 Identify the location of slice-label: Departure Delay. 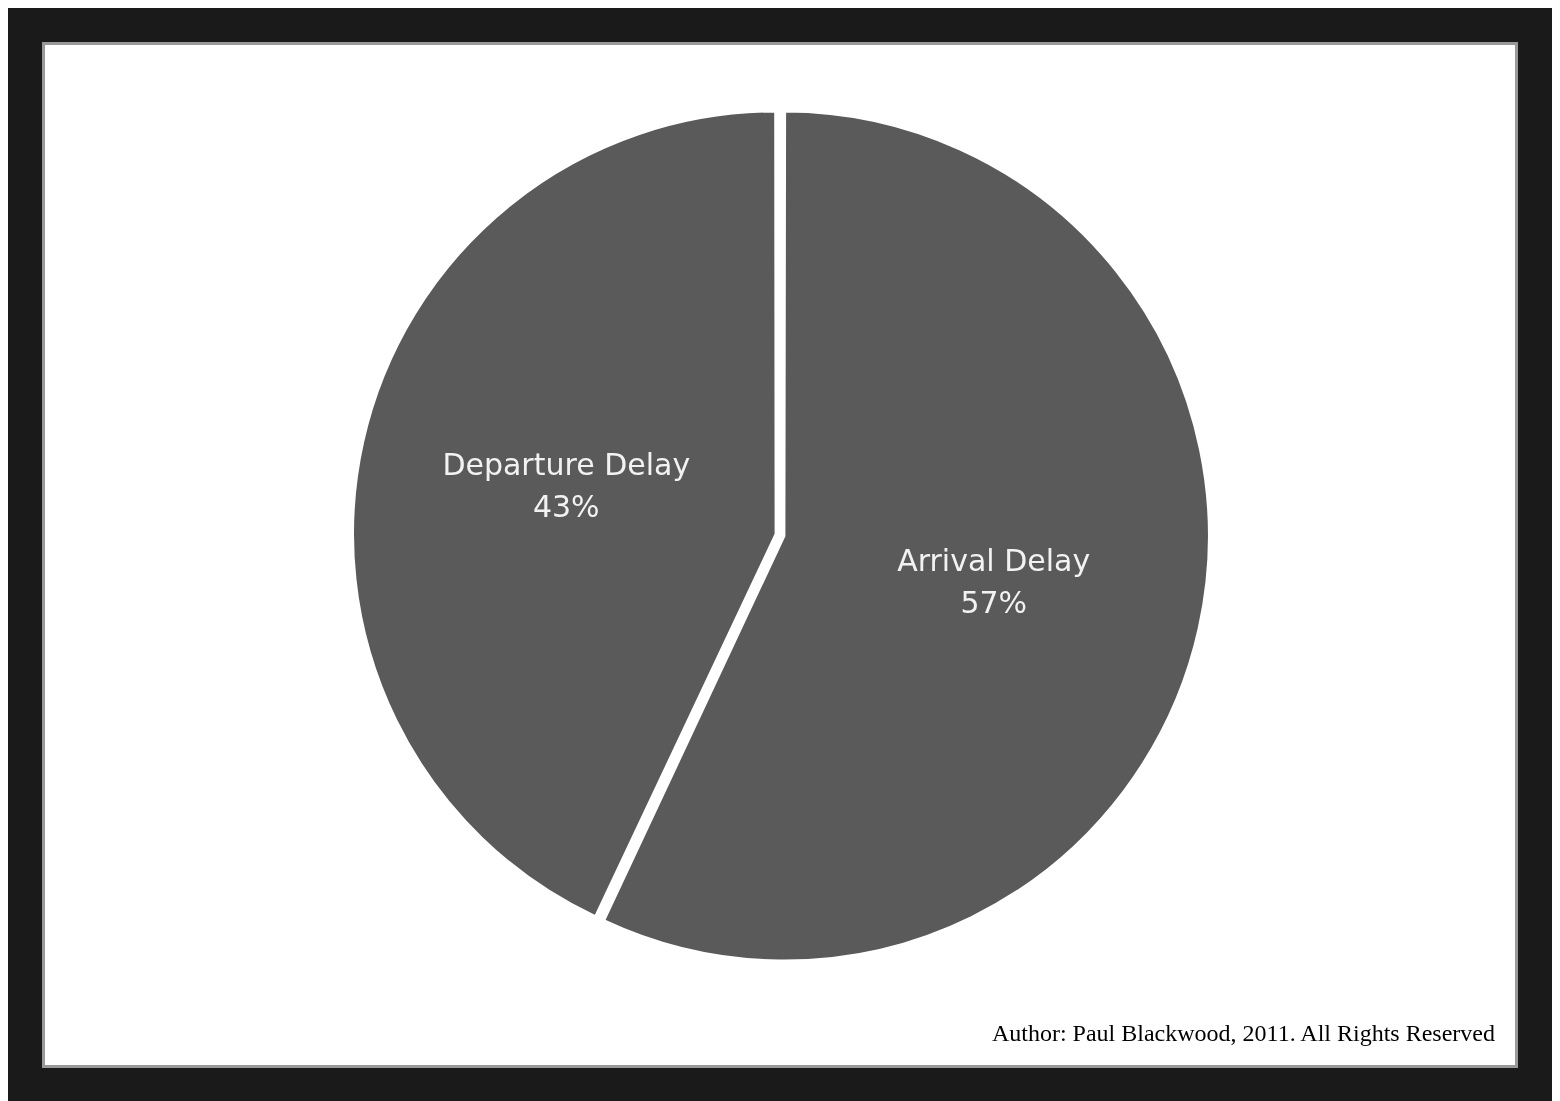
(566, 465).